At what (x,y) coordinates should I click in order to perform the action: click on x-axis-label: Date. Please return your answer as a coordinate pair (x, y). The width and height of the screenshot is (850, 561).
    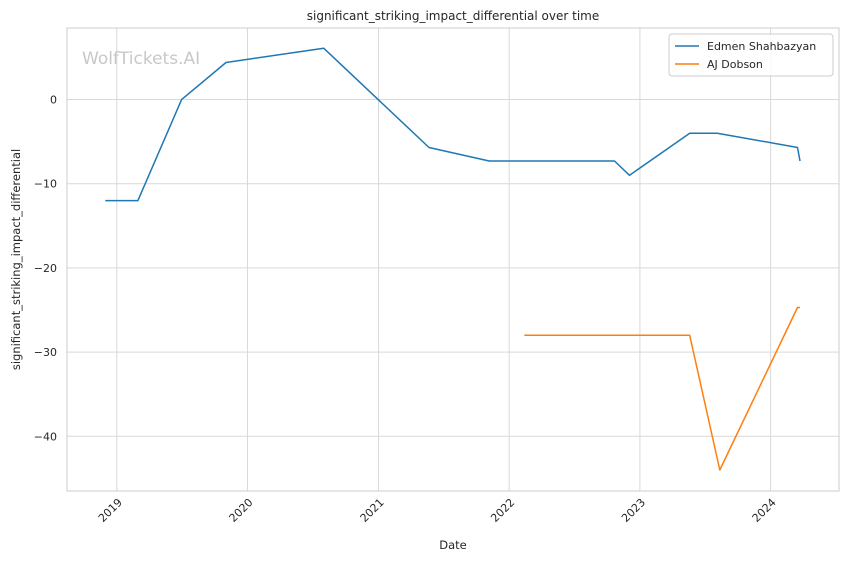
    Looking at the image, I should click on (453, 545).